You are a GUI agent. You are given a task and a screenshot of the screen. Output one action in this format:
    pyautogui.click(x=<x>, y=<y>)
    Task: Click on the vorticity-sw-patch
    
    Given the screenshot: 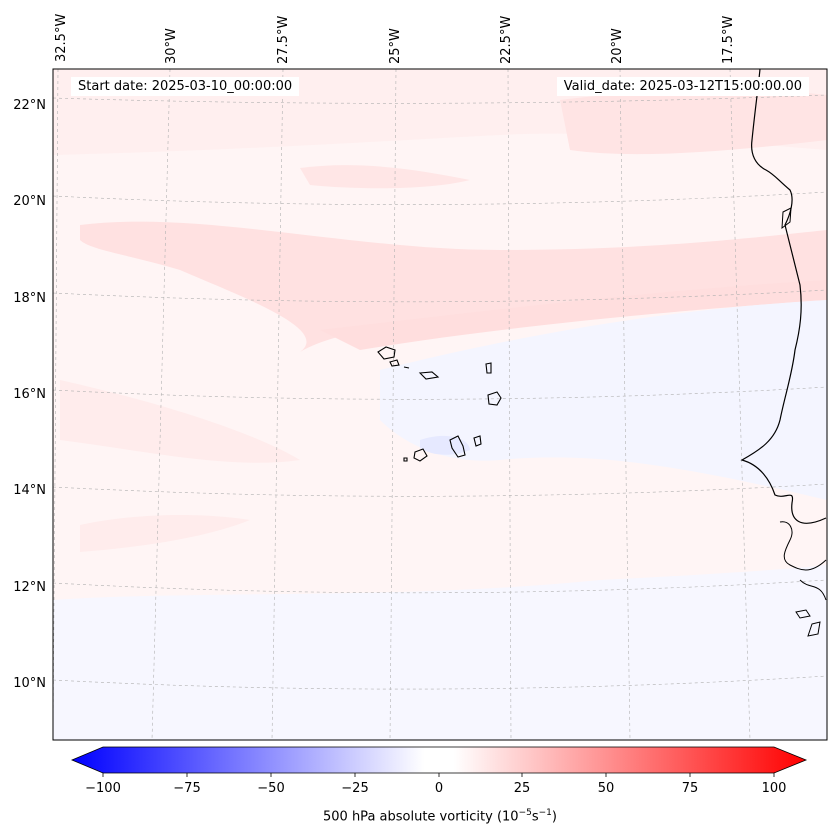 What is the action you would take?
    pyautogui.click(x=180, y=421)
    